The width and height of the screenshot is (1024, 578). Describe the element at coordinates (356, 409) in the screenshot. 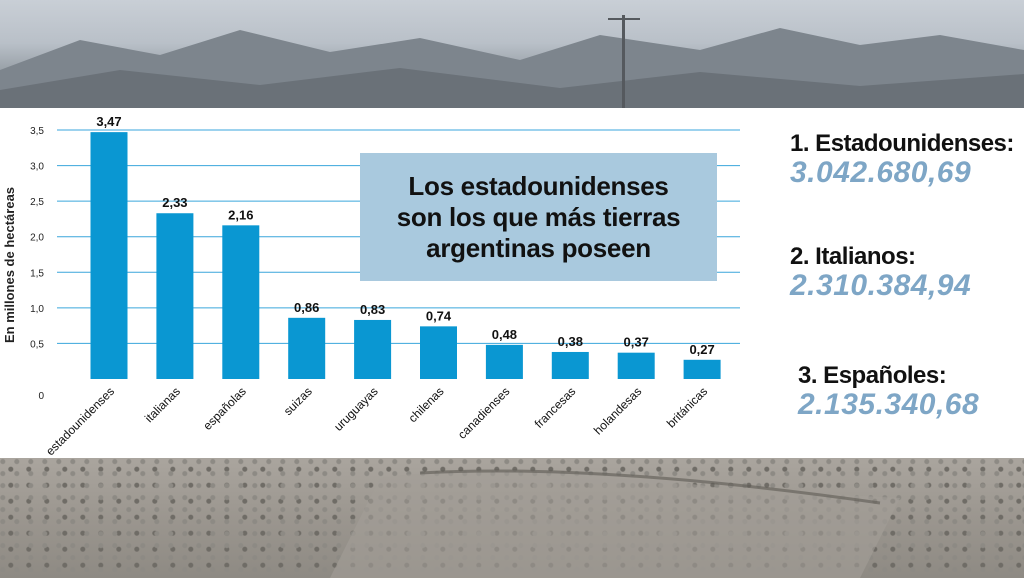

I see `x-tick-label: uruguayas` at that location.